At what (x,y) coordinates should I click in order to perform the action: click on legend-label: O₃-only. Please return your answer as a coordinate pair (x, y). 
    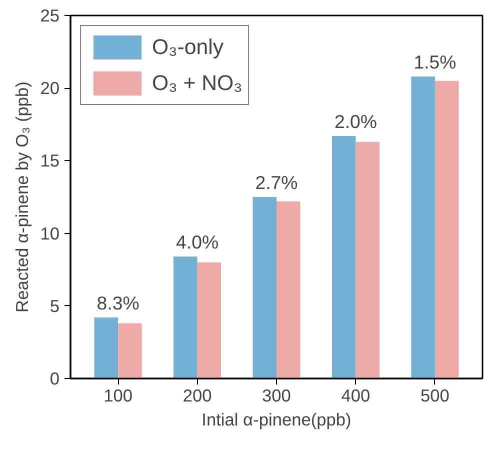
    Looking at the image, I should click on (188, 47).